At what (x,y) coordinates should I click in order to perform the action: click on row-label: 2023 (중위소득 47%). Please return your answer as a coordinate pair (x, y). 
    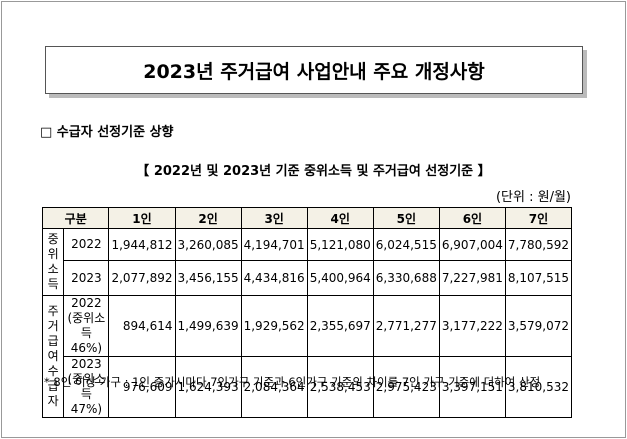
    Looking at the image, I should click on (86, 387).